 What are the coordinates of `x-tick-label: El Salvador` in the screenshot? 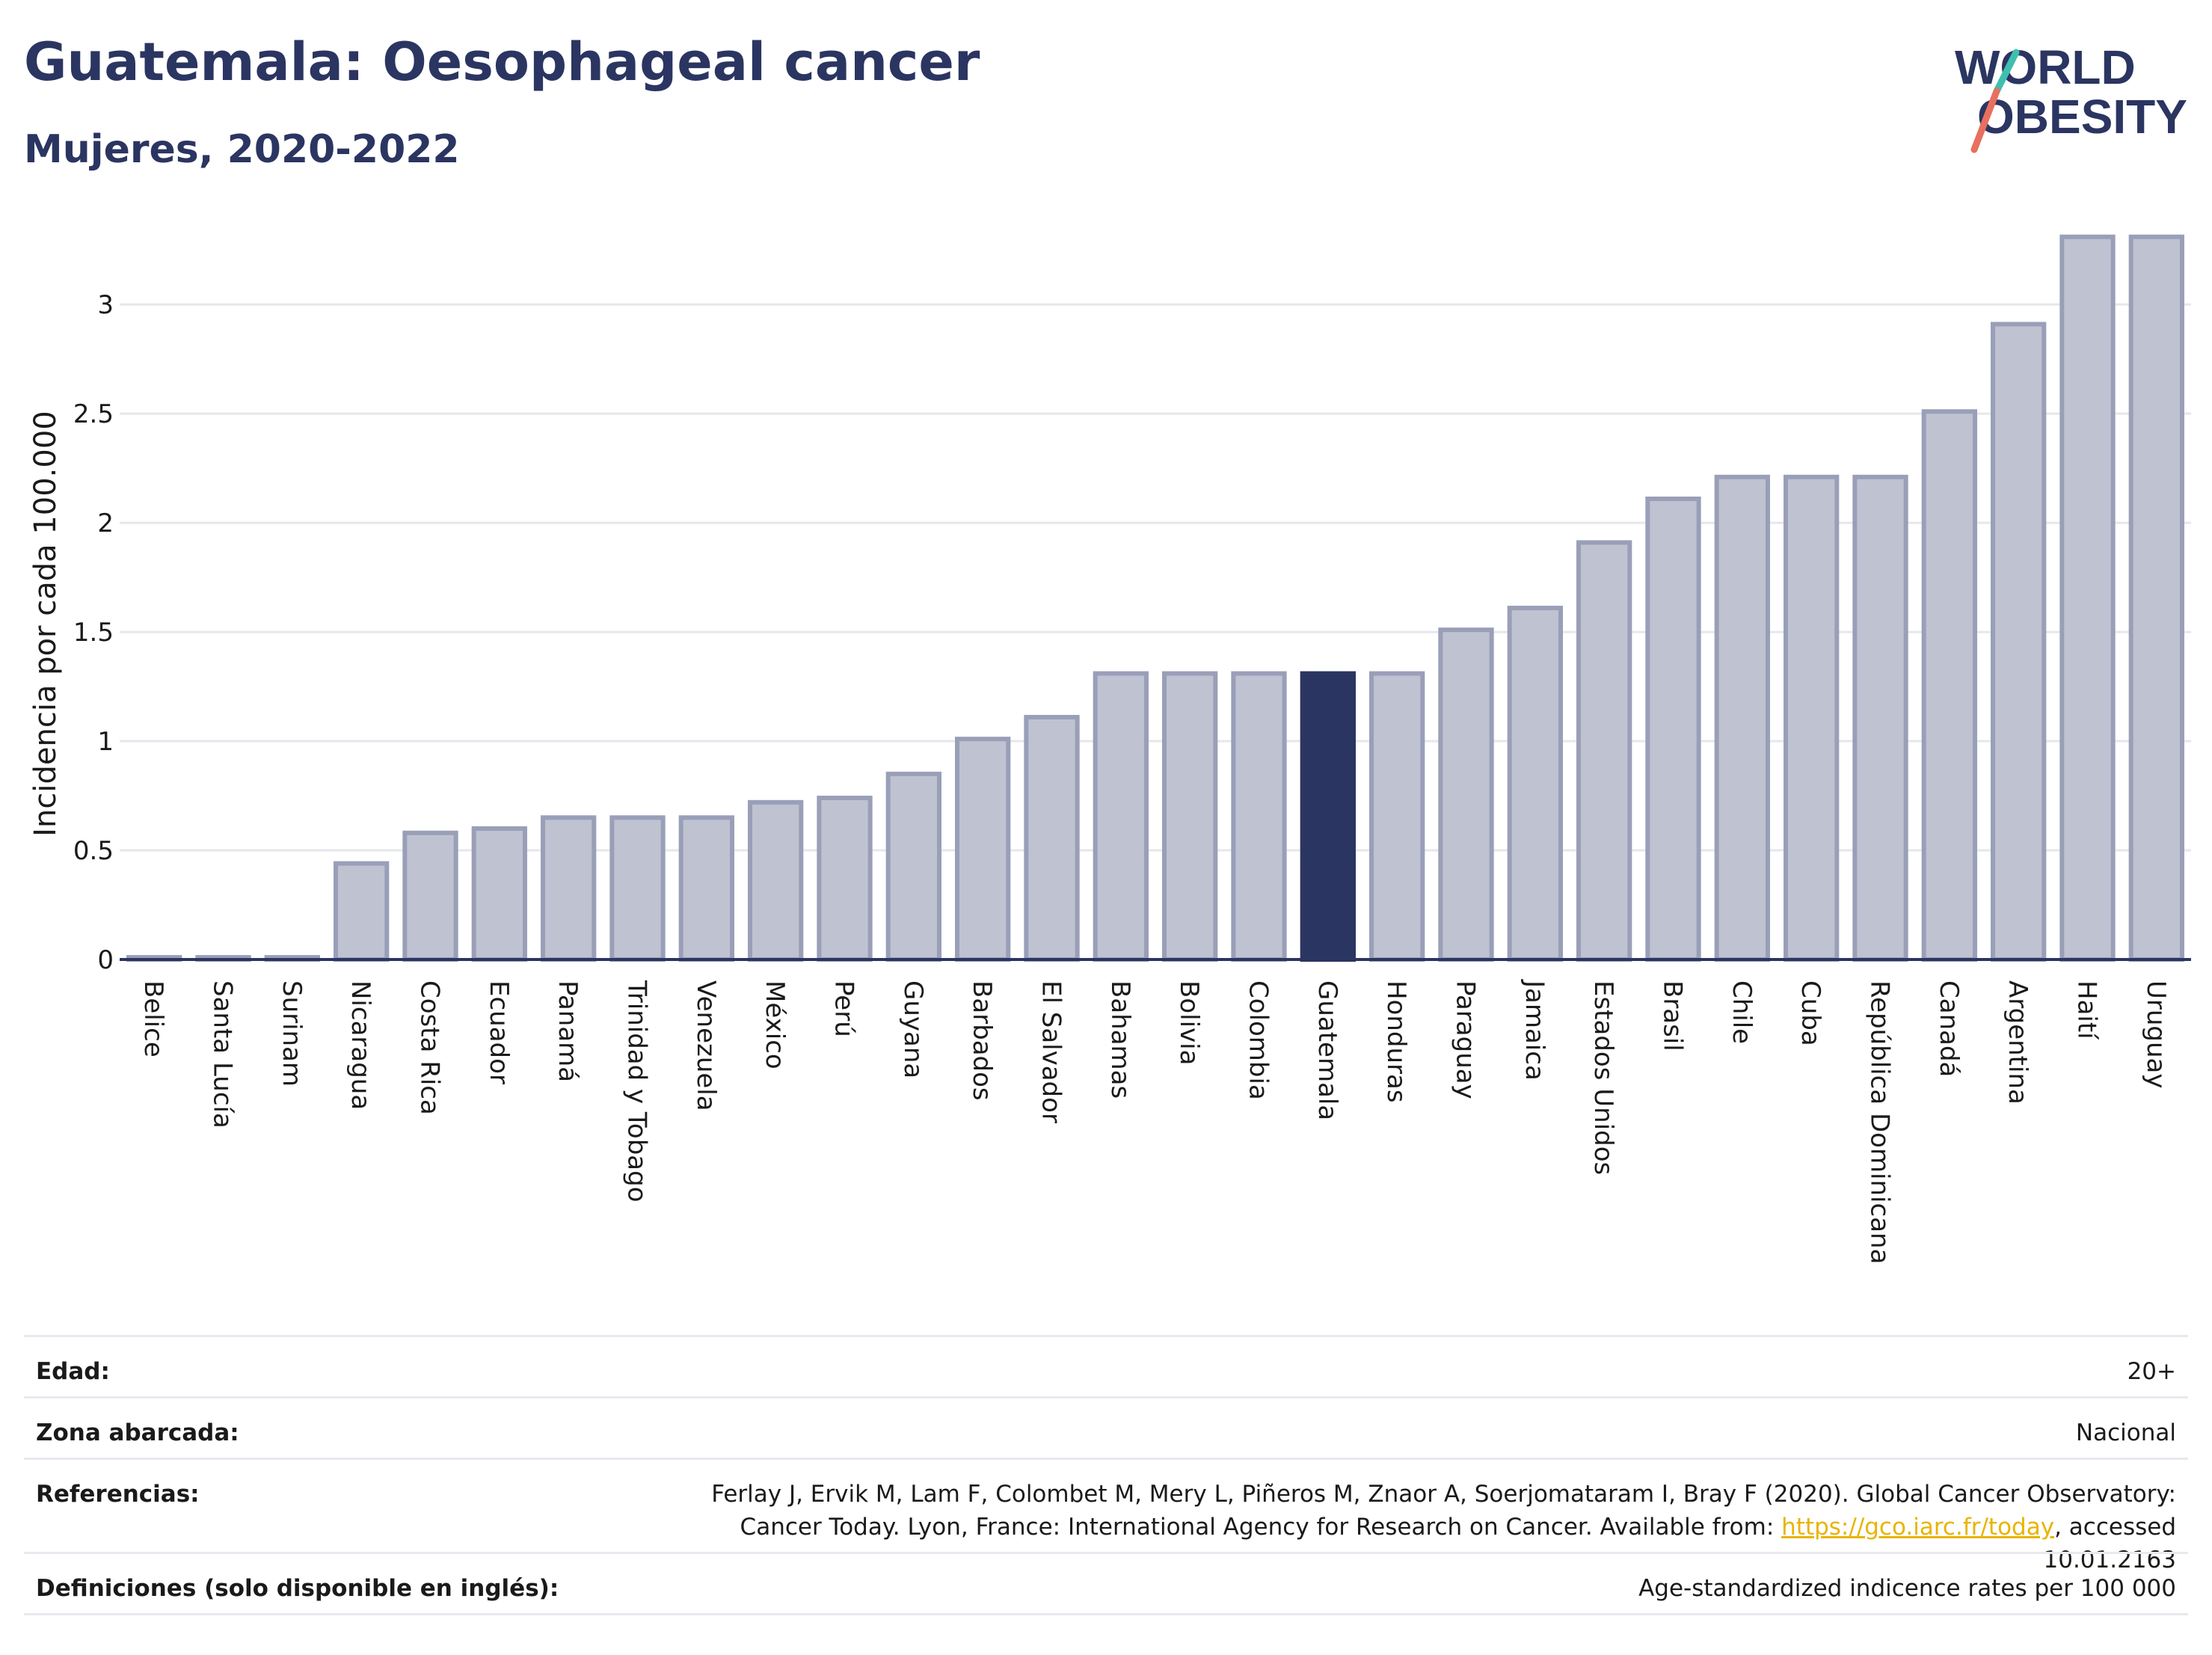 It's located at (1051, 1051).